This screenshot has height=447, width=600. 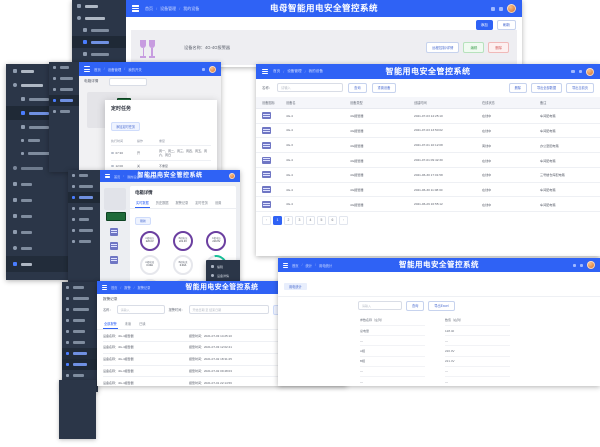 I want to click on sidebar-item-device-group, so click(x=72, y=153).